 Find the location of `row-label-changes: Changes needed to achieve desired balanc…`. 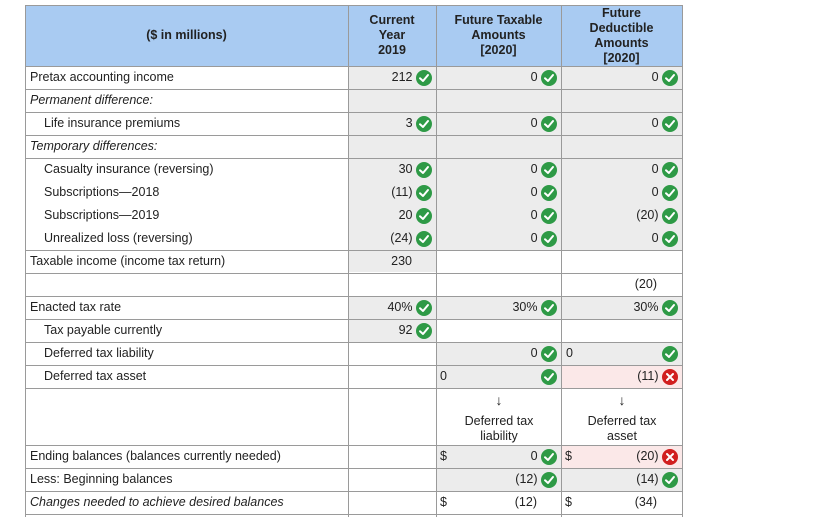

row-label-changes: Changes needed to achieve desired balanc… is located at coordinates (157, 502).